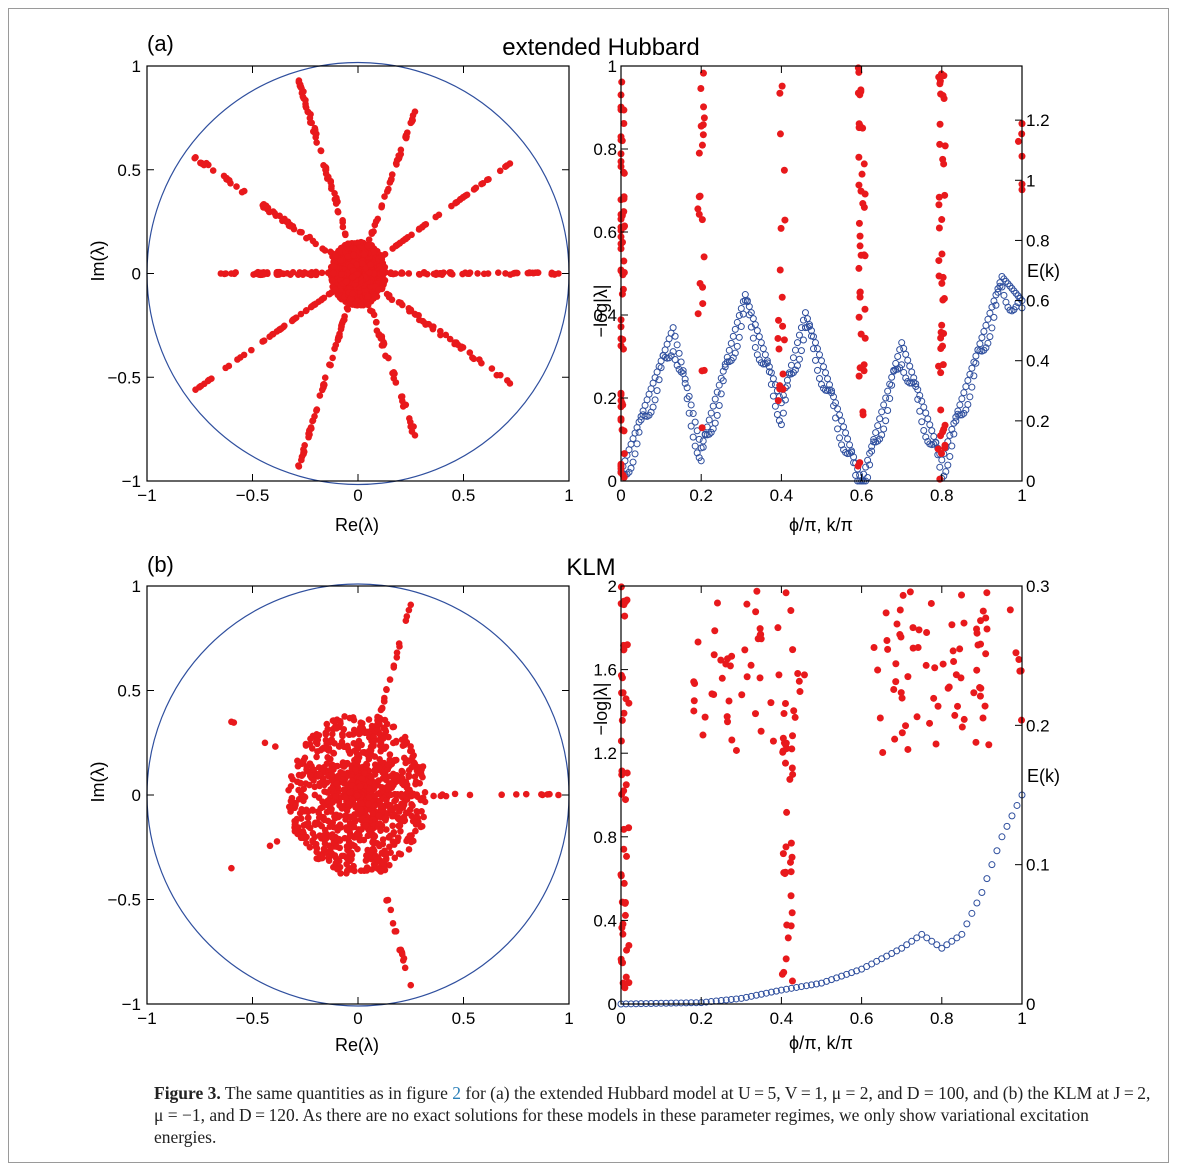 The width and height of the screenshot is (1179, 1173). I want to click on x-tick-label: 1, so click(1021, 495).